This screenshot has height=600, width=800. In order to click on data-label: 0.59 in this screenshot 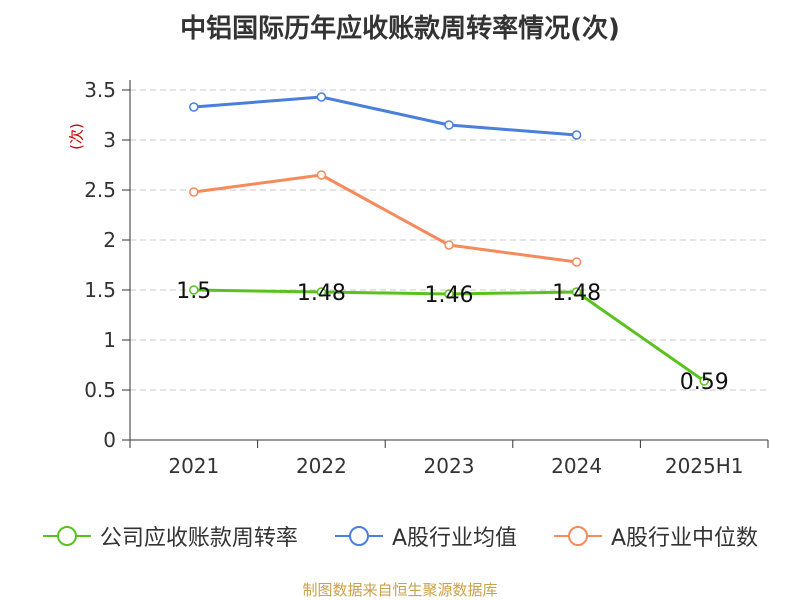, I will do `click(704, 382)`.